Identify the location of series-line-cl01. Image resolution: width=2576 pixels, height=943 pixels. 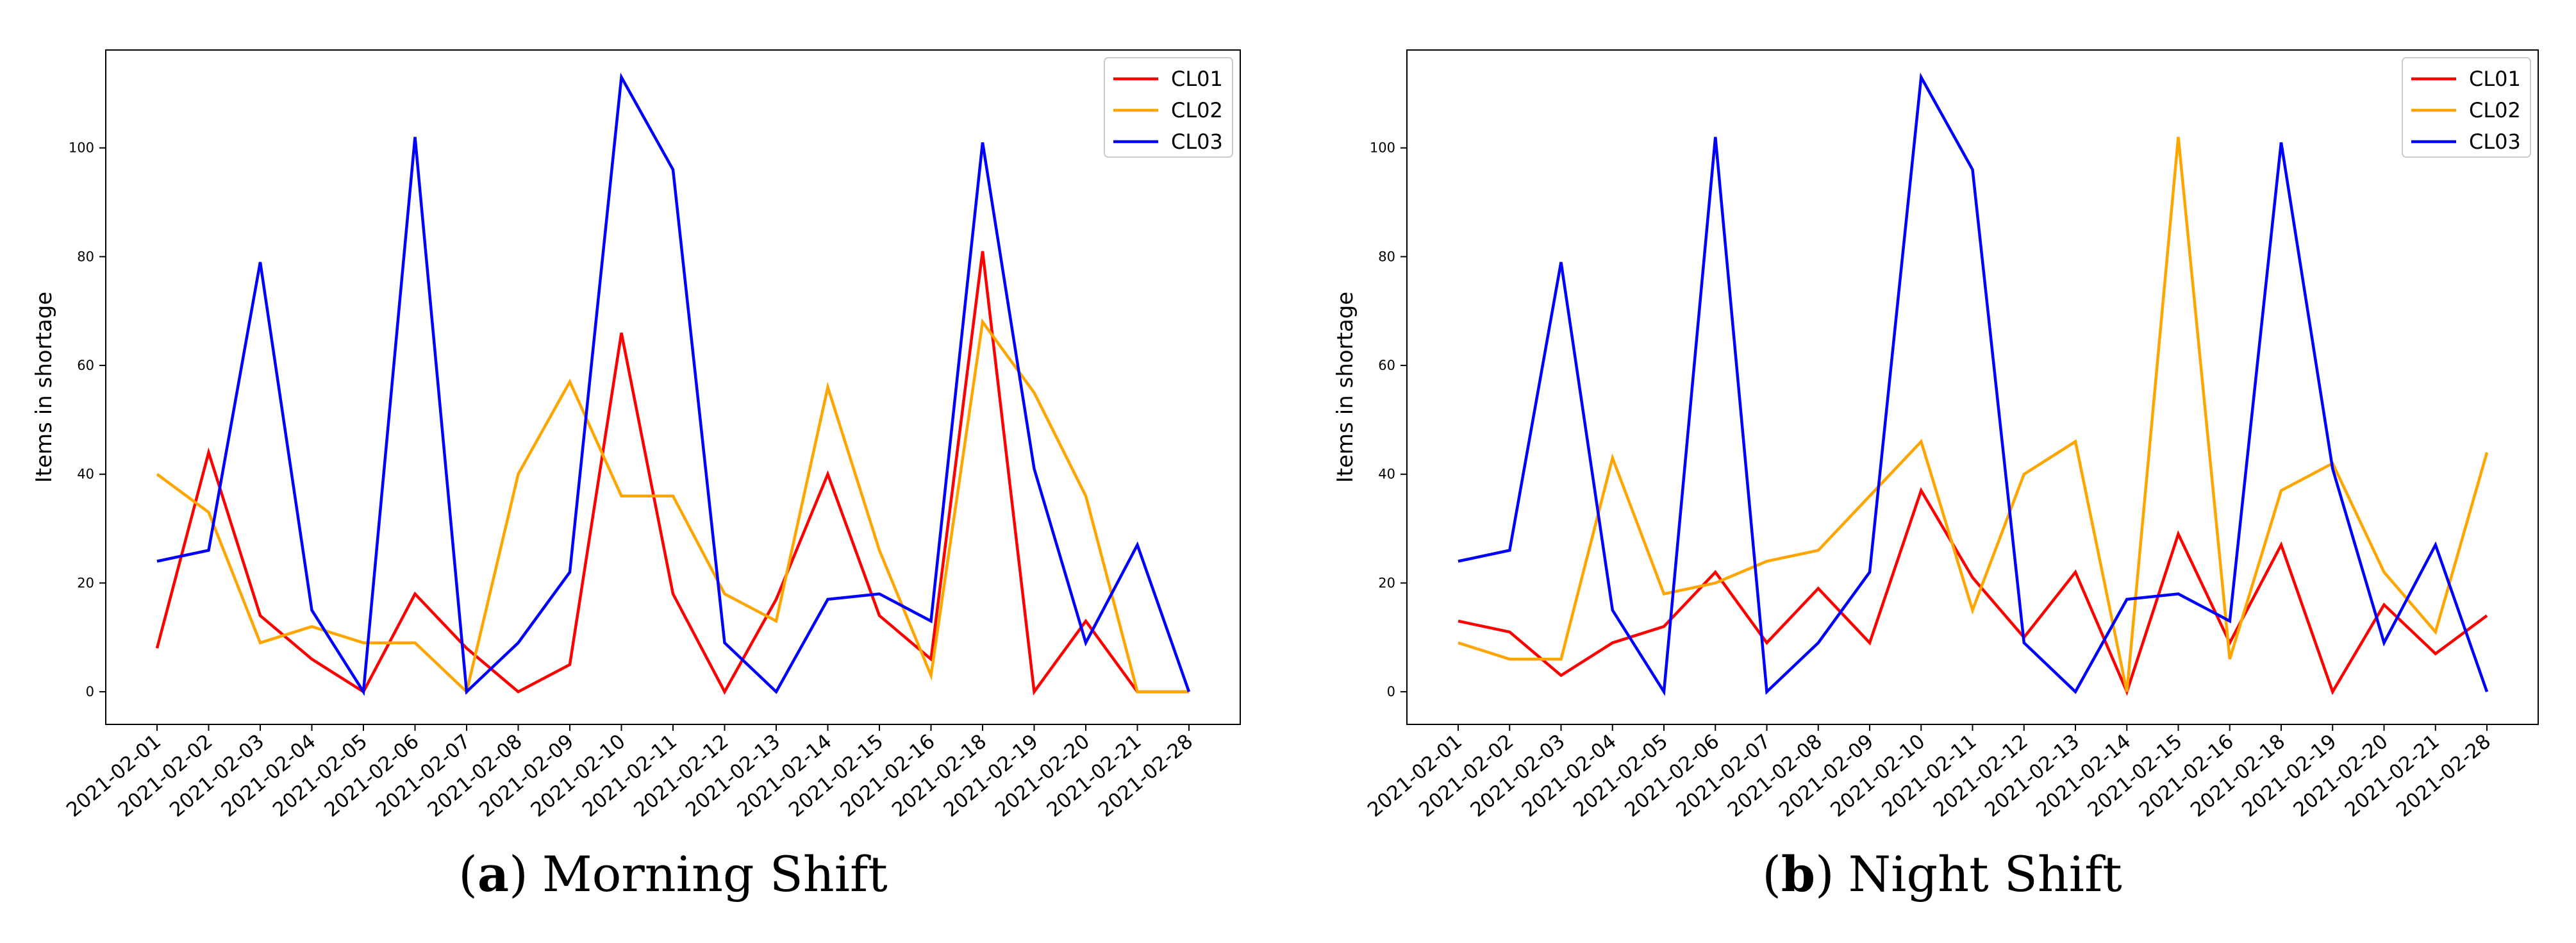
(1973, 591).